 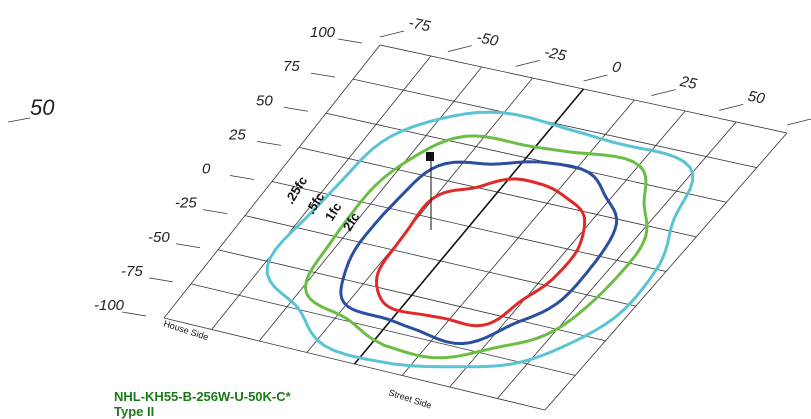 What do you see at coordinates (555, 54) in the screenshot?
I see `x-tick-label: -25` at bounding box center [555, 54].